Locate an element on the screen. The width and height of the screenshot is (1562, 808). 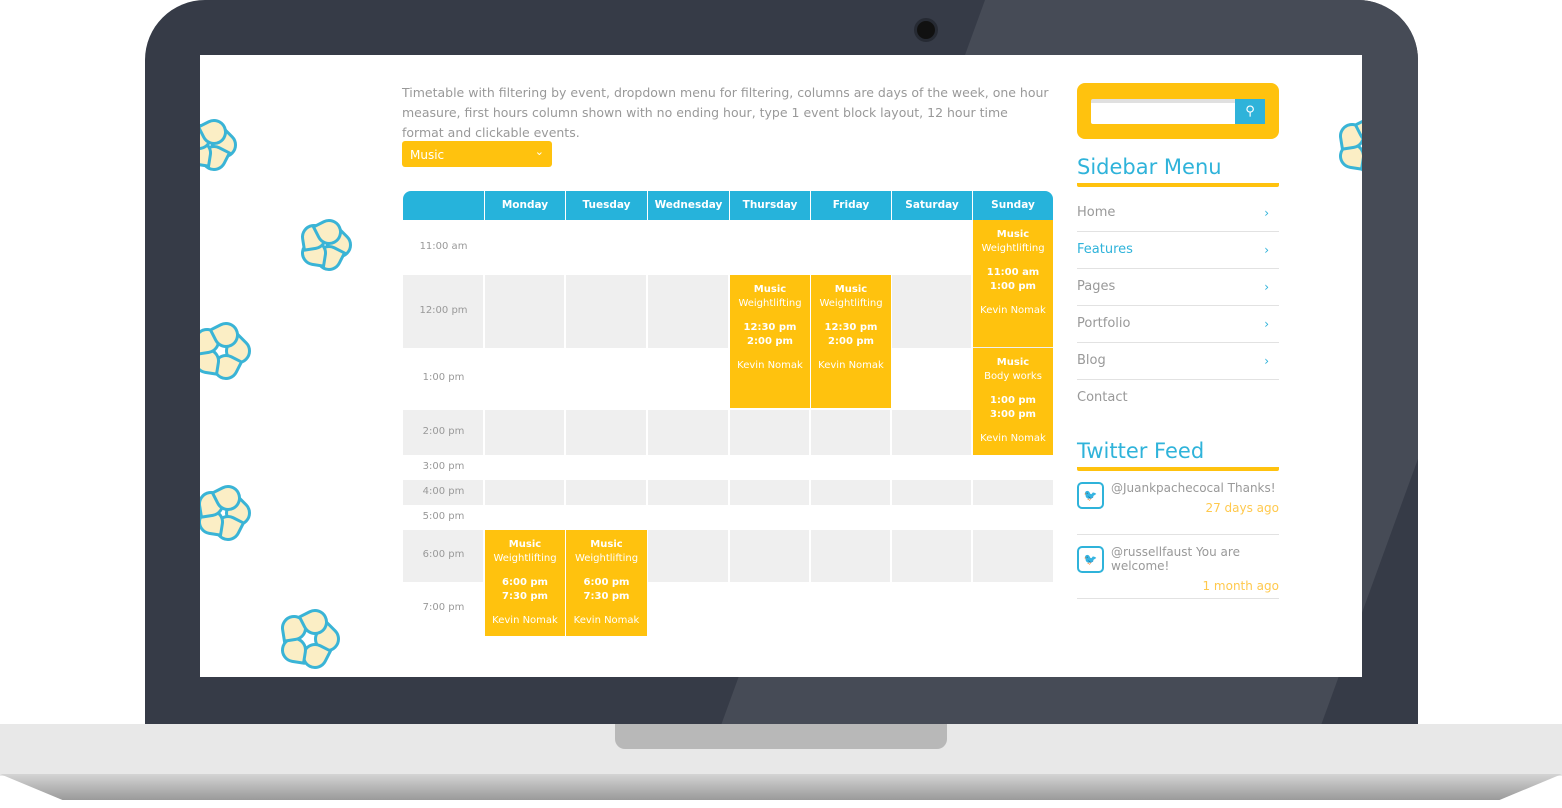
event-name: Body works is located at coordinates (1013, 376).